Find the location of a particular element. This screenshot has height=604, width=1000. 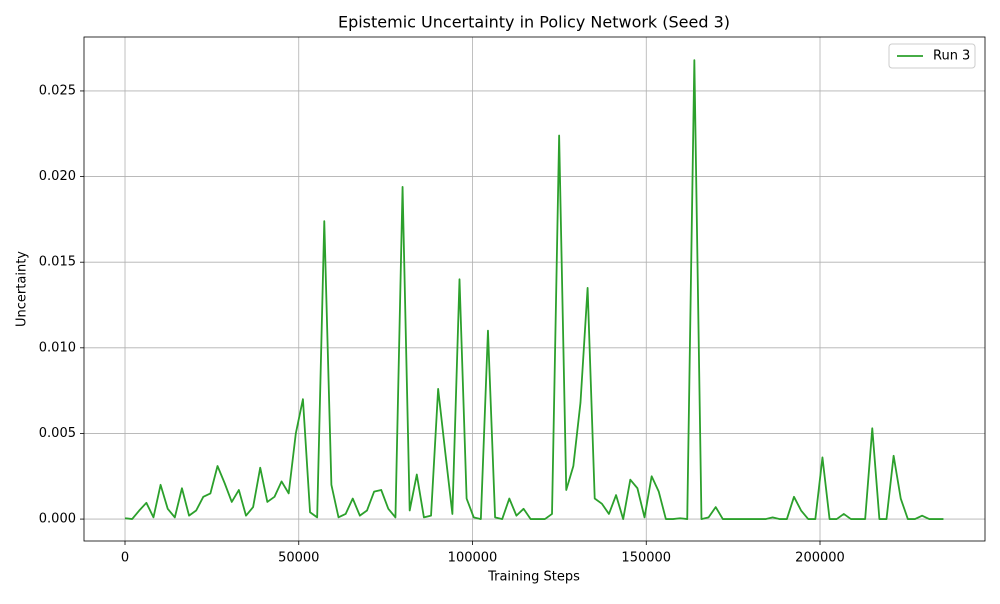

y-tick-label: 0.015 is located at coordinates (57, 262).